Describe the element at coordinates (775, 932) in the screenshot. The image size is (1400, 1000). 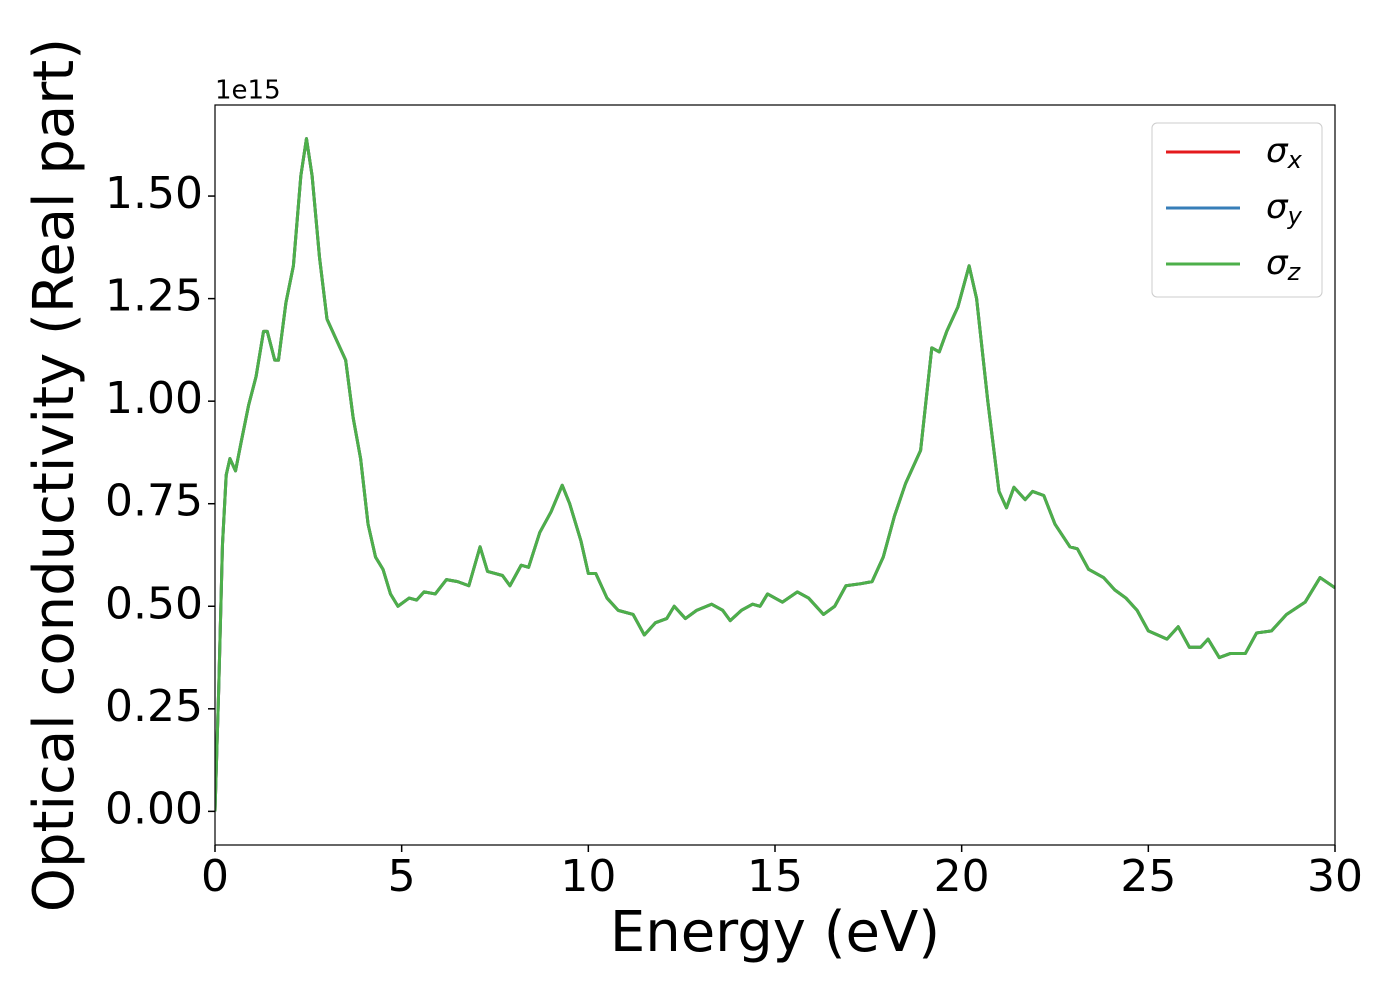
I see `x-axis-label: Energy (eV)` at that location.